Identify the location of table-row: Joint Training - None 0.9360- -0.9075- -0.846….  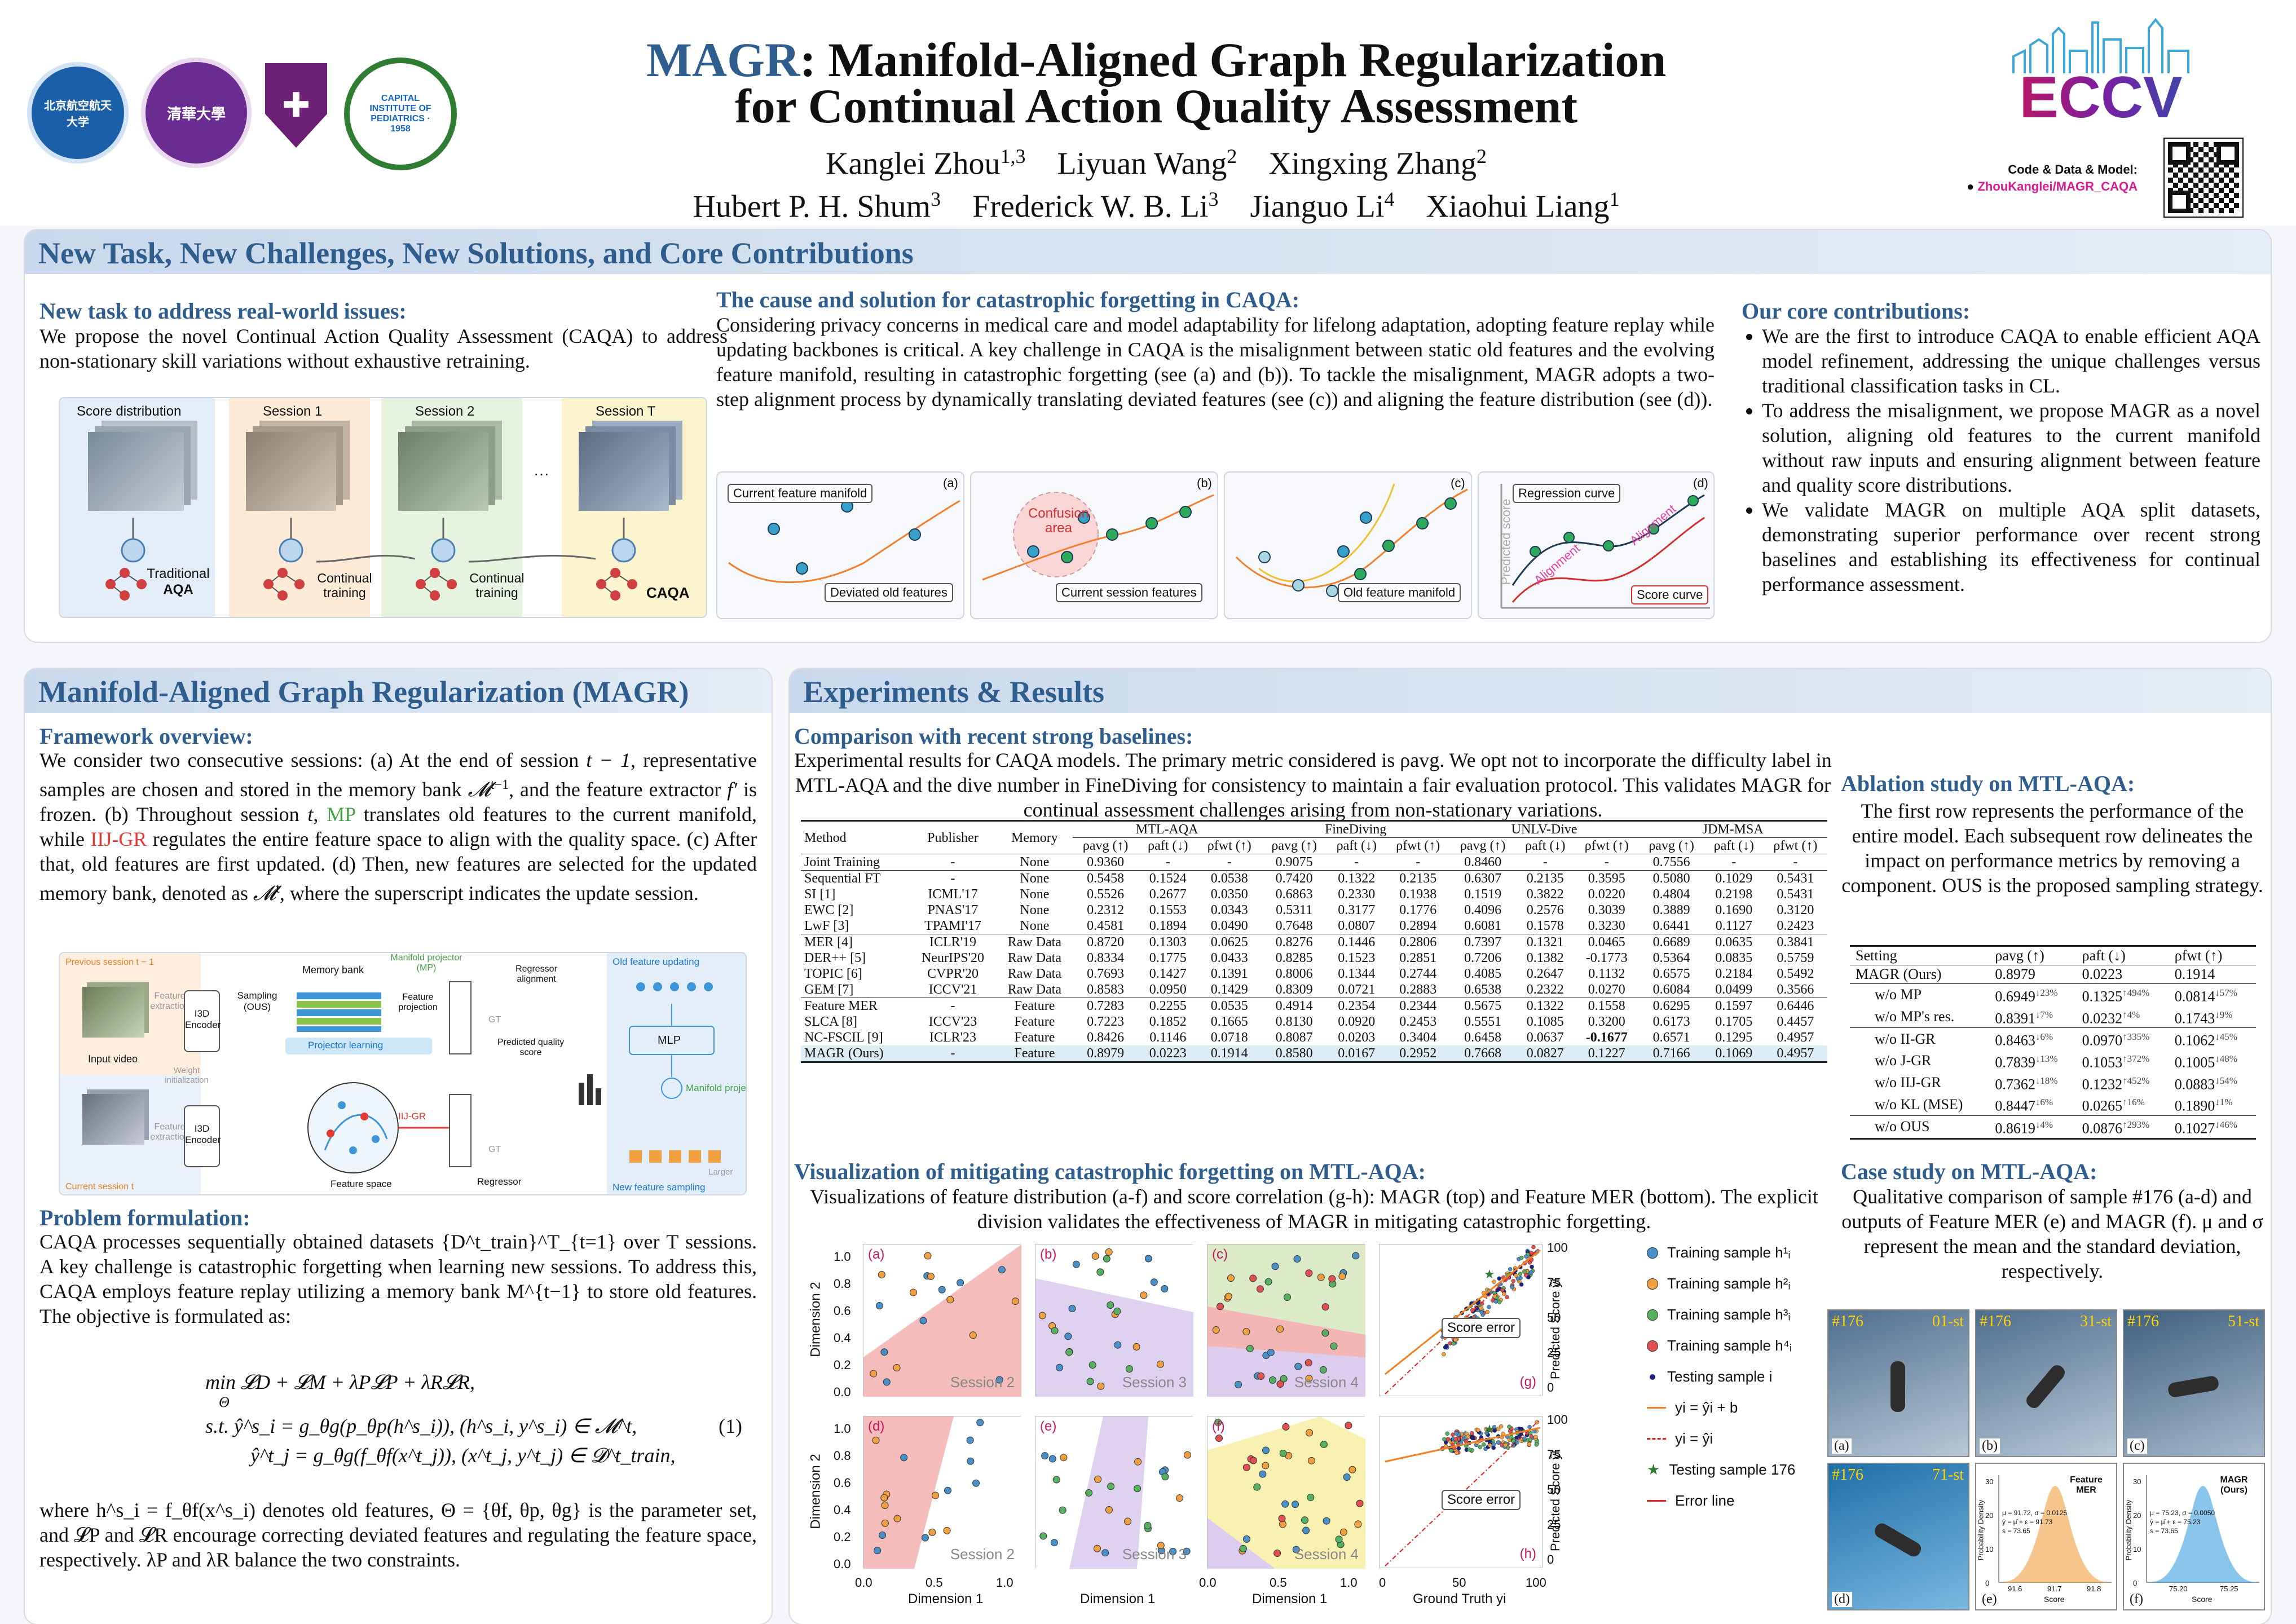
(1314, 862).